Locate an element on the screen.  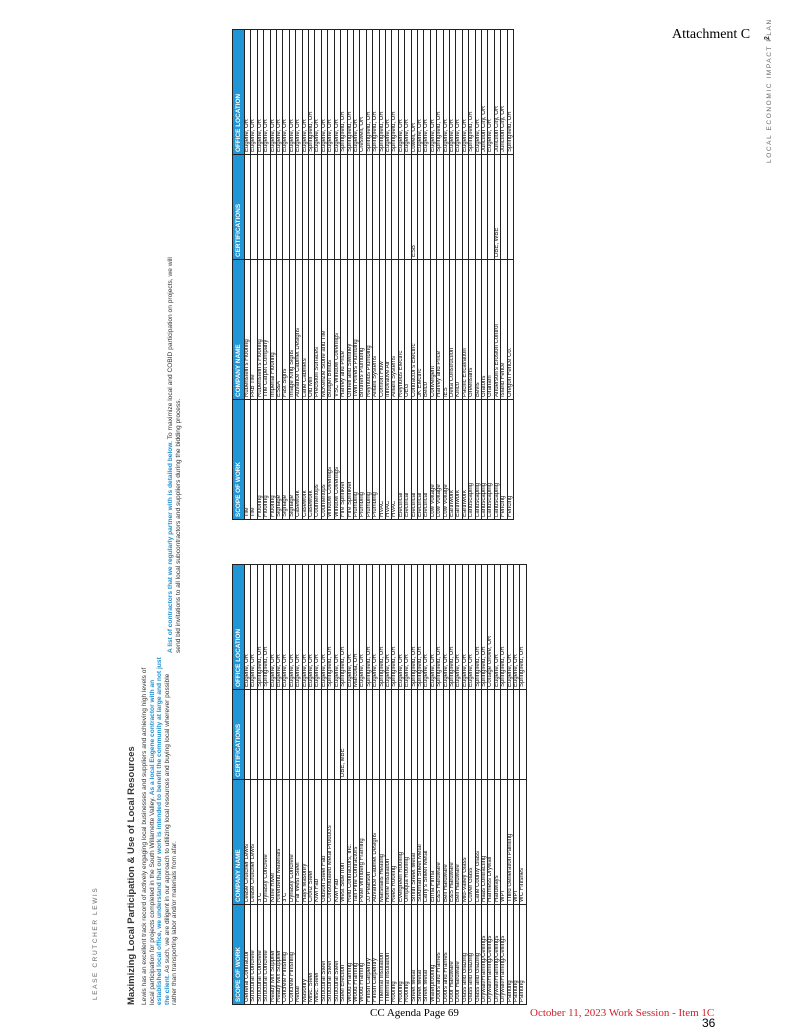
session-label: October 11, 2023 Work Session - Item 1C is located at coordinates (622, 1013).